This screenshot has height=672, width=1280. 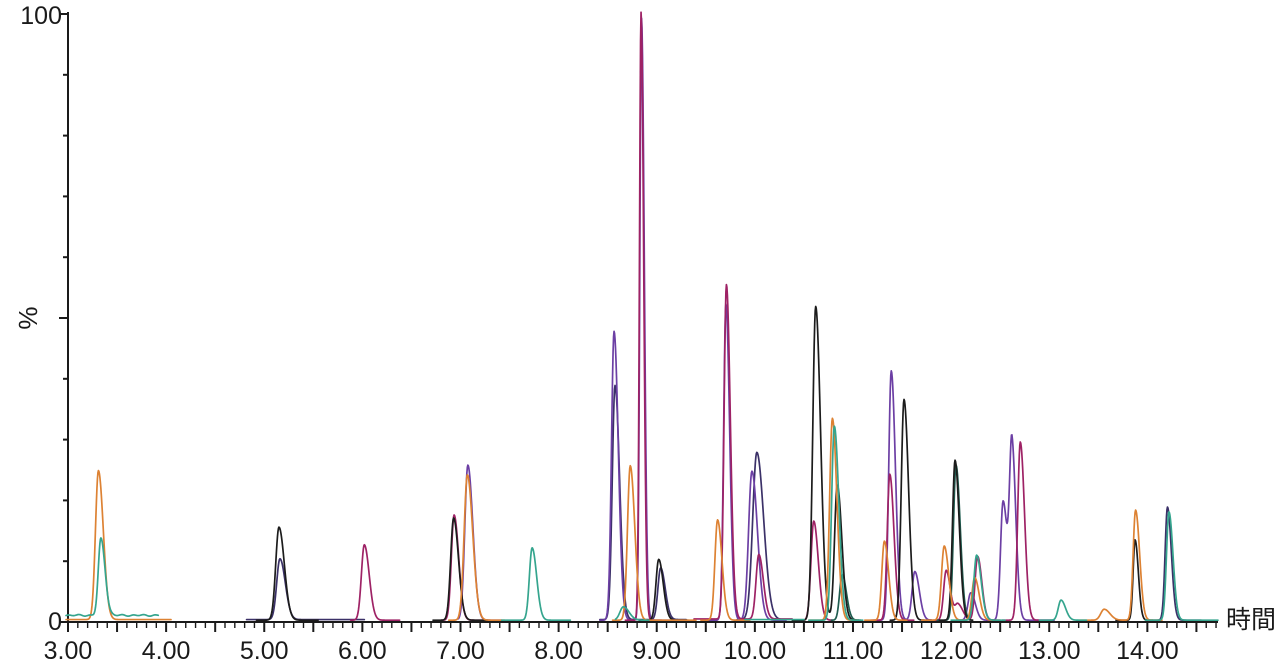 I want to click on y-axis-title: %, so click(x=28, y=318).